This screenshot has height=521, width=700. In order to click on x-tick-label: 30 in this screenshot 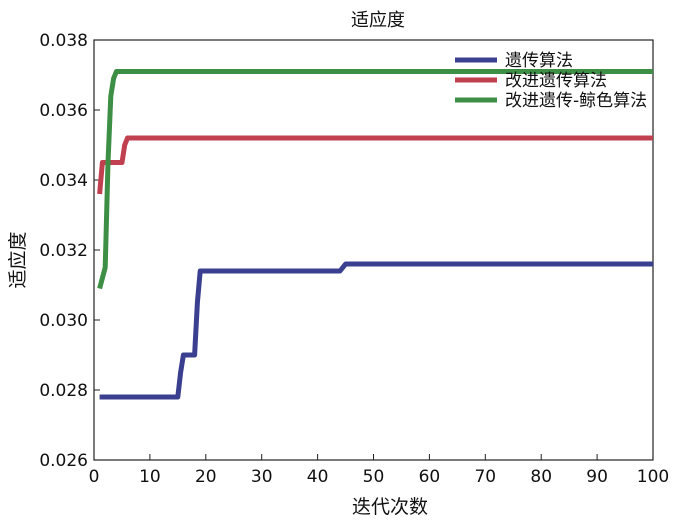, I will do `click(262, 477)`.